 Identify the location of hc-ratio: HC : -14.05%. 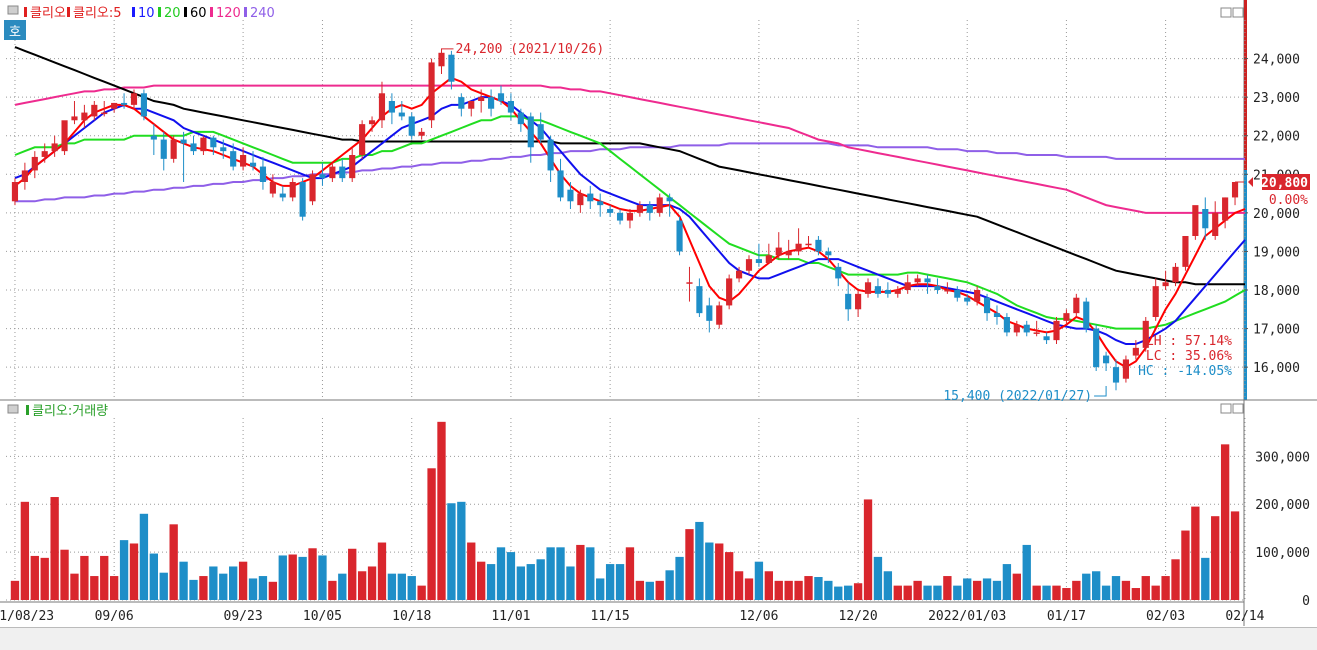
(1185, 371).